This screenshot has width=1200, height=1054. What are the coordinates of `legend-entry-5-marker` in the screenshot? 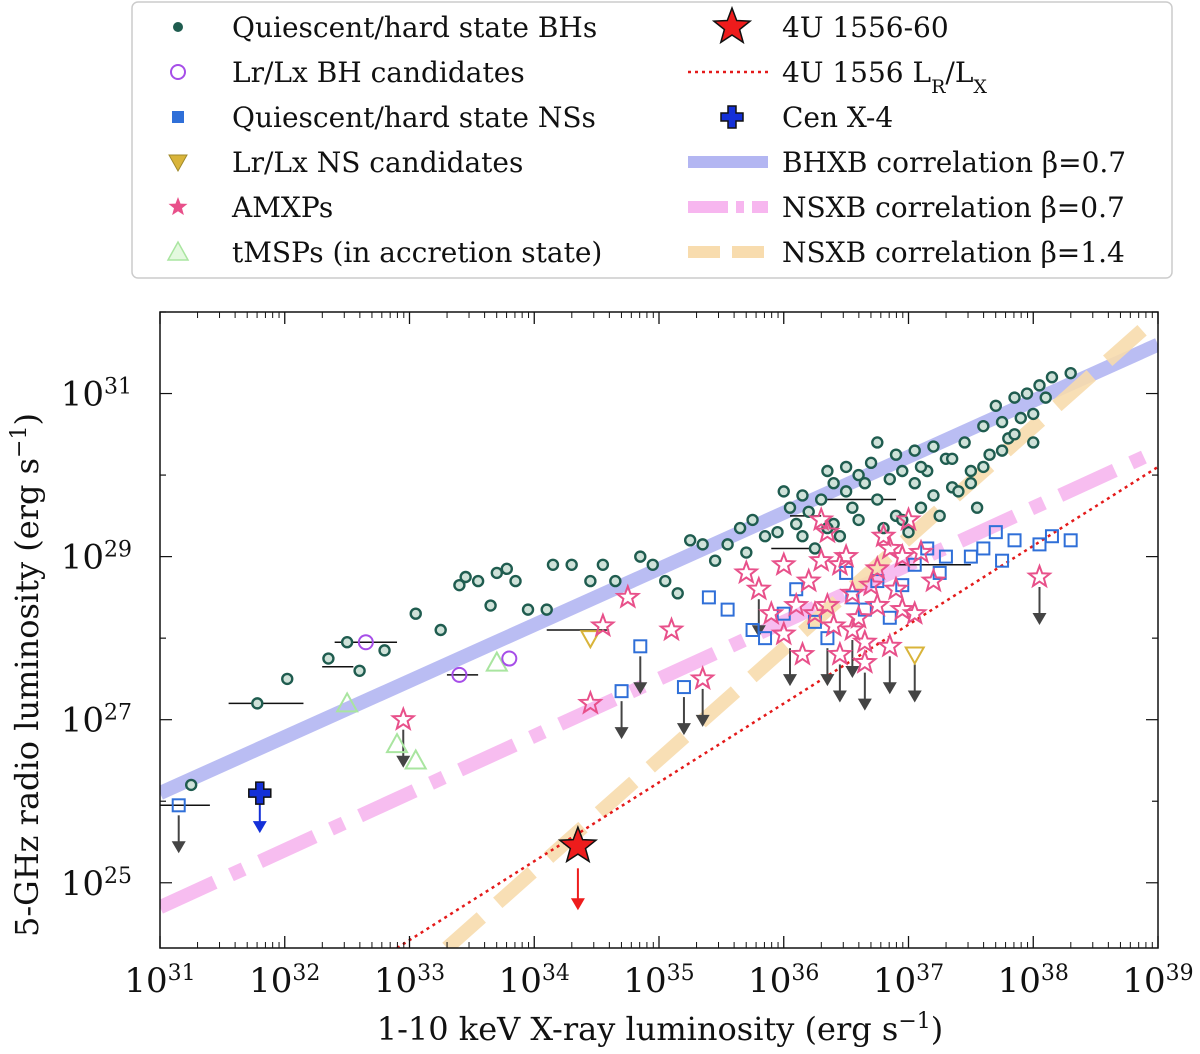 It's located at (178, 250).